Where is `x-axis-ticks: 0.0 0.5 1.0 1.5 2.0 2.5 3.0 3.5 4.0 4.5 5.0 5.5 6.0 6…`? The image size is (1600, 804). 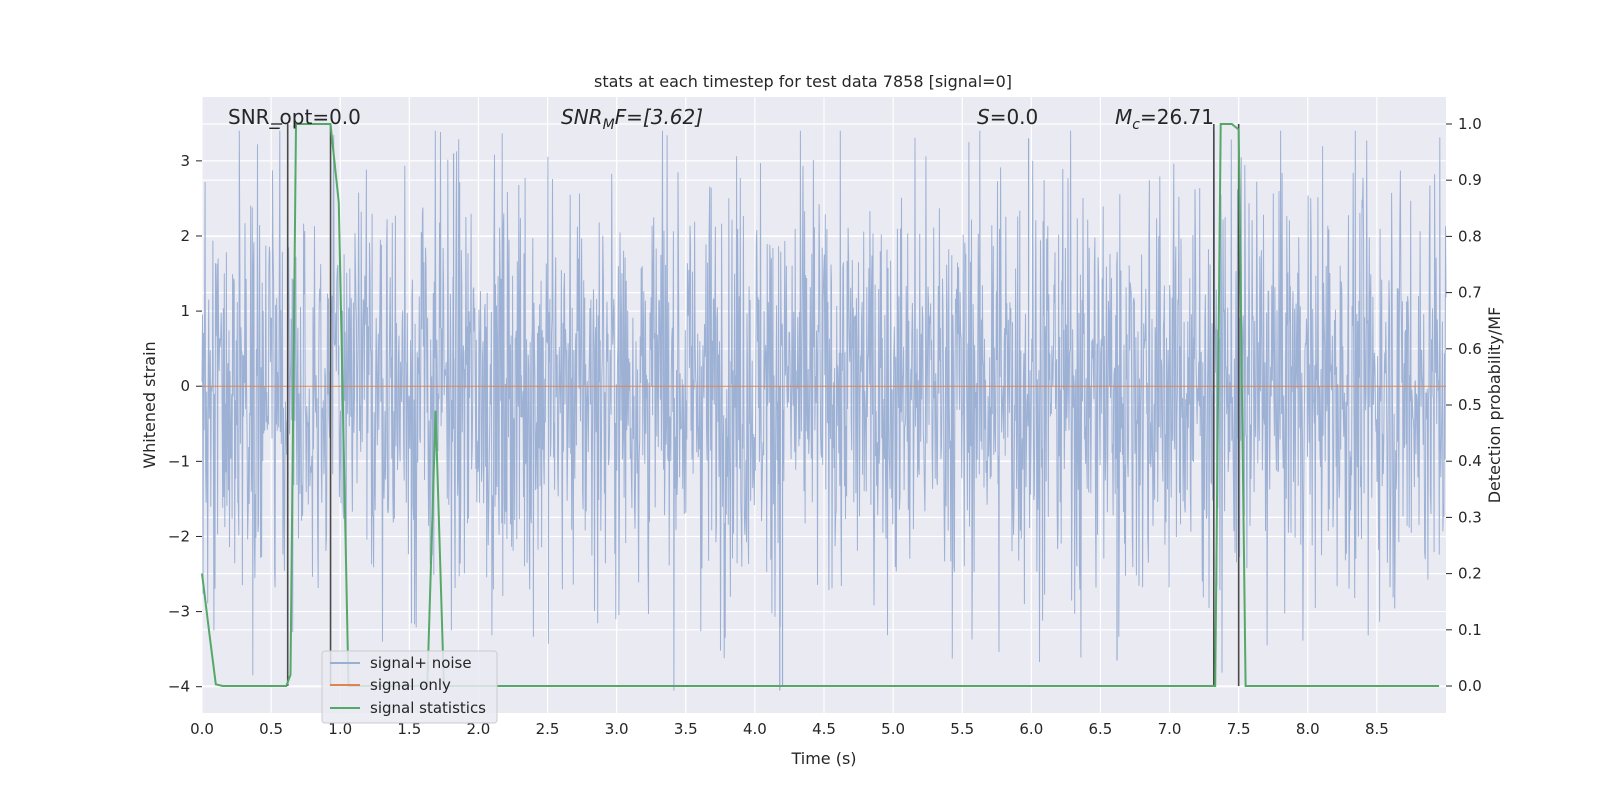
x-axis-ticks: 0.0 0.5 1.0 1.5 2.0 2.5 3.0 3.5 4.0 4.5 5.0 5.5 6.0 6… is located at coordinates (789, 729).